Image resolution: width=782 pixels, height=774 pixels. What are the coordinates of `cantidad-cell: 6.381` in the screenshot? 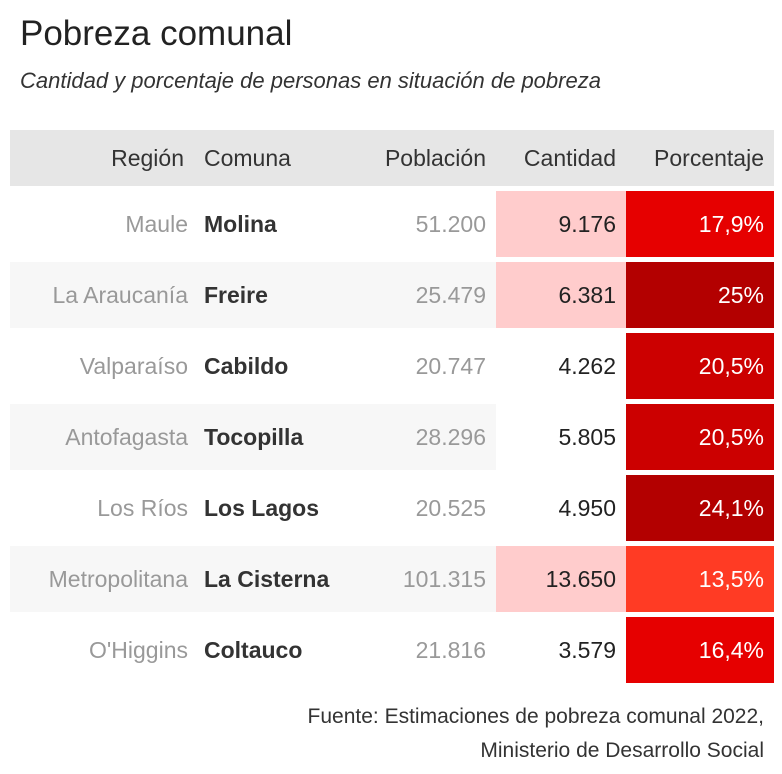 It's located at (561, 295).